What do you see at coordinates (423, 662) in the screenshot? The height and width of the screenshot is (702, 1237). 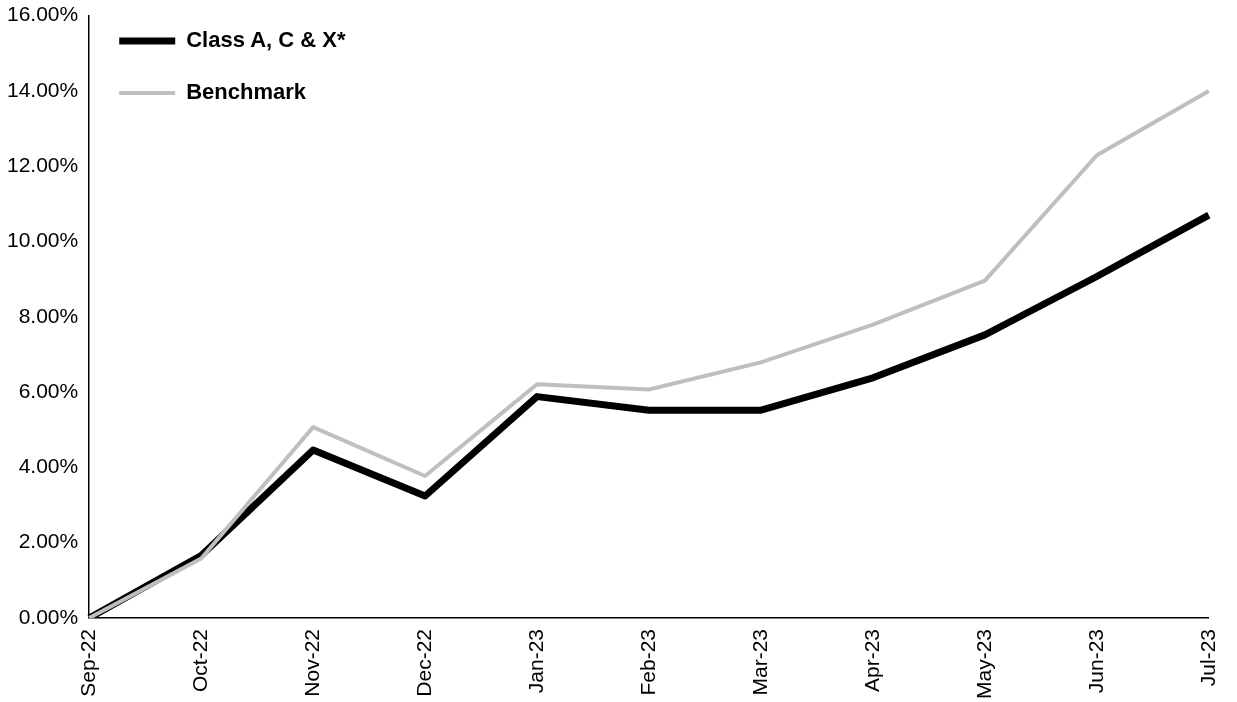 I see `x-tick-label: Dec-22` at bounding box center [423, 662].